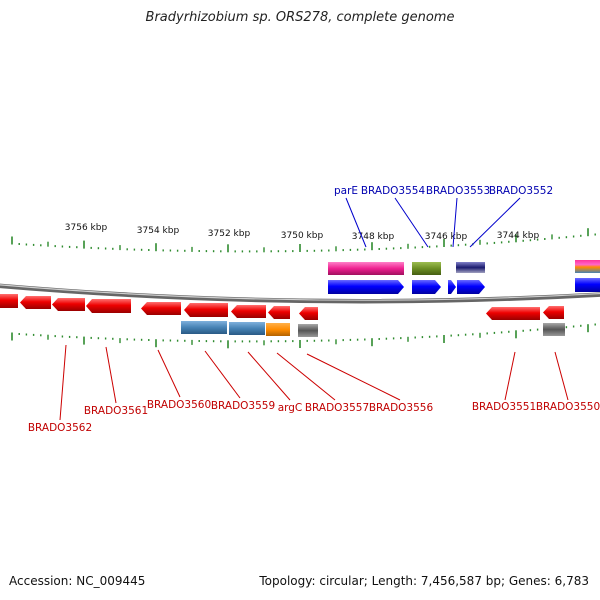  Describe the element at coordinates (446, 237) in the screenshot. I see `scale-label: 3746 kbp` at that location.